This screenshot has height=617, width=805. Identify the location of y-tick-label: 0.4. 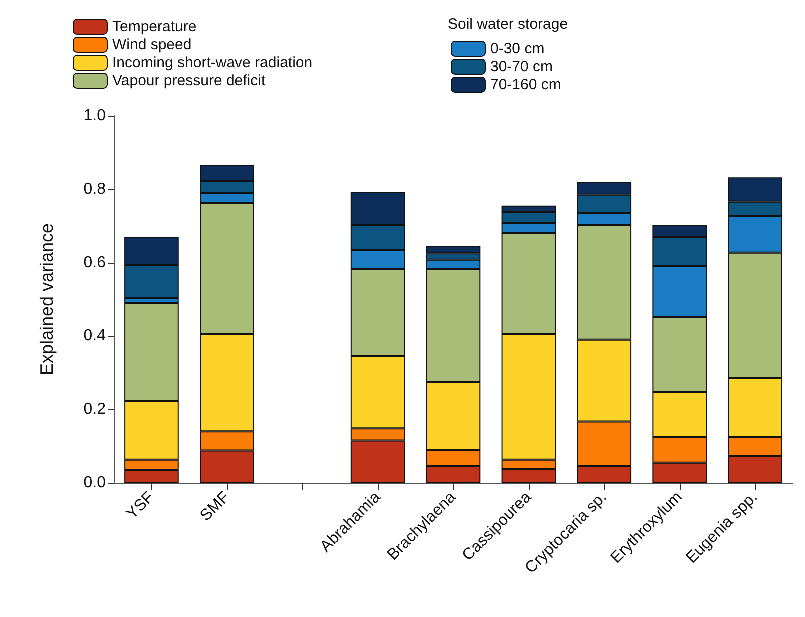
(95, 336).